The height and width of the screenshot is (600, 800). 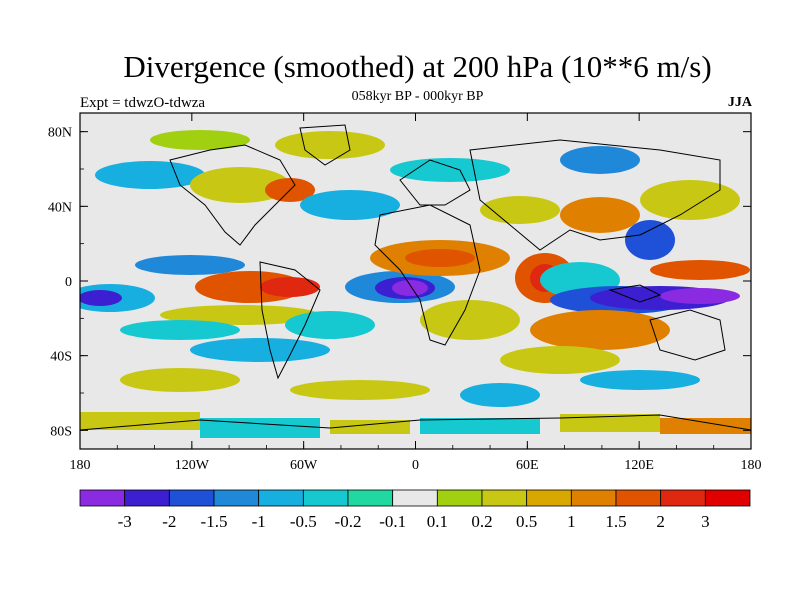 I want to click on lon-tick-label: 120W, so click(x=192, y=465).